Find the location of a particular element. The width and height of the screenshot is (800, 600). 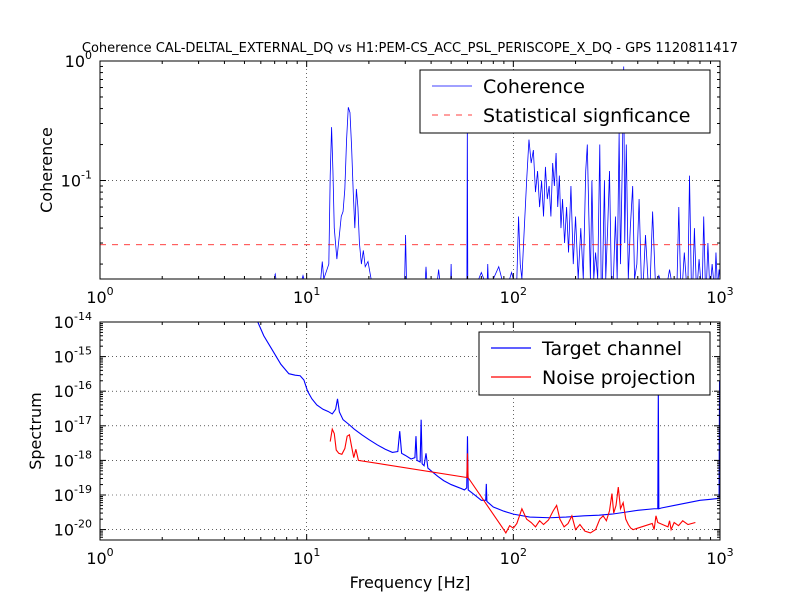

coherence-xtick-label-1: 10¹ is located at coordinates (306, 296).